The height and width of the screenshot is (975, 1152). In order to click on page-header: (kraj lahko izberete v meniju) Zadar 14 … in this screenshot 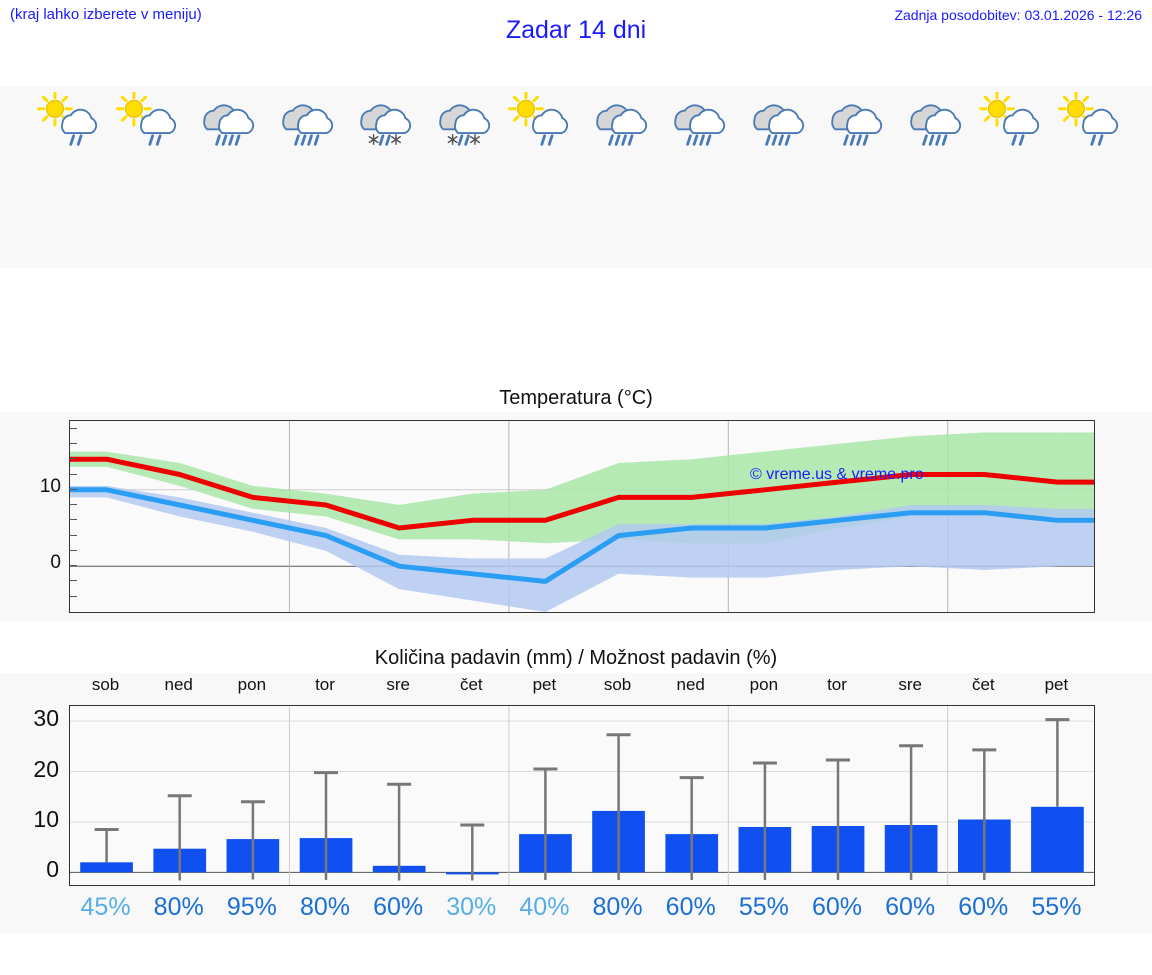, I will do `click(576, 40)`.